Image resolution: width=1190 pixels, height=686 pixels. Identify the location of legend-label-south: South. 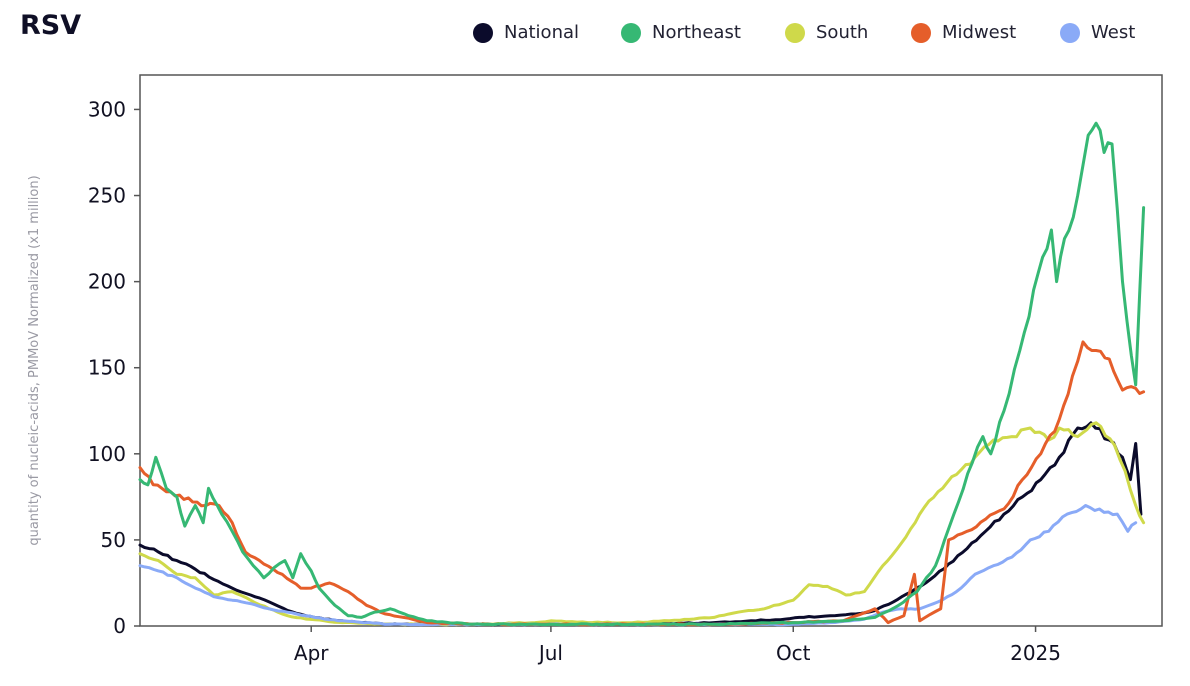
(842, 32).